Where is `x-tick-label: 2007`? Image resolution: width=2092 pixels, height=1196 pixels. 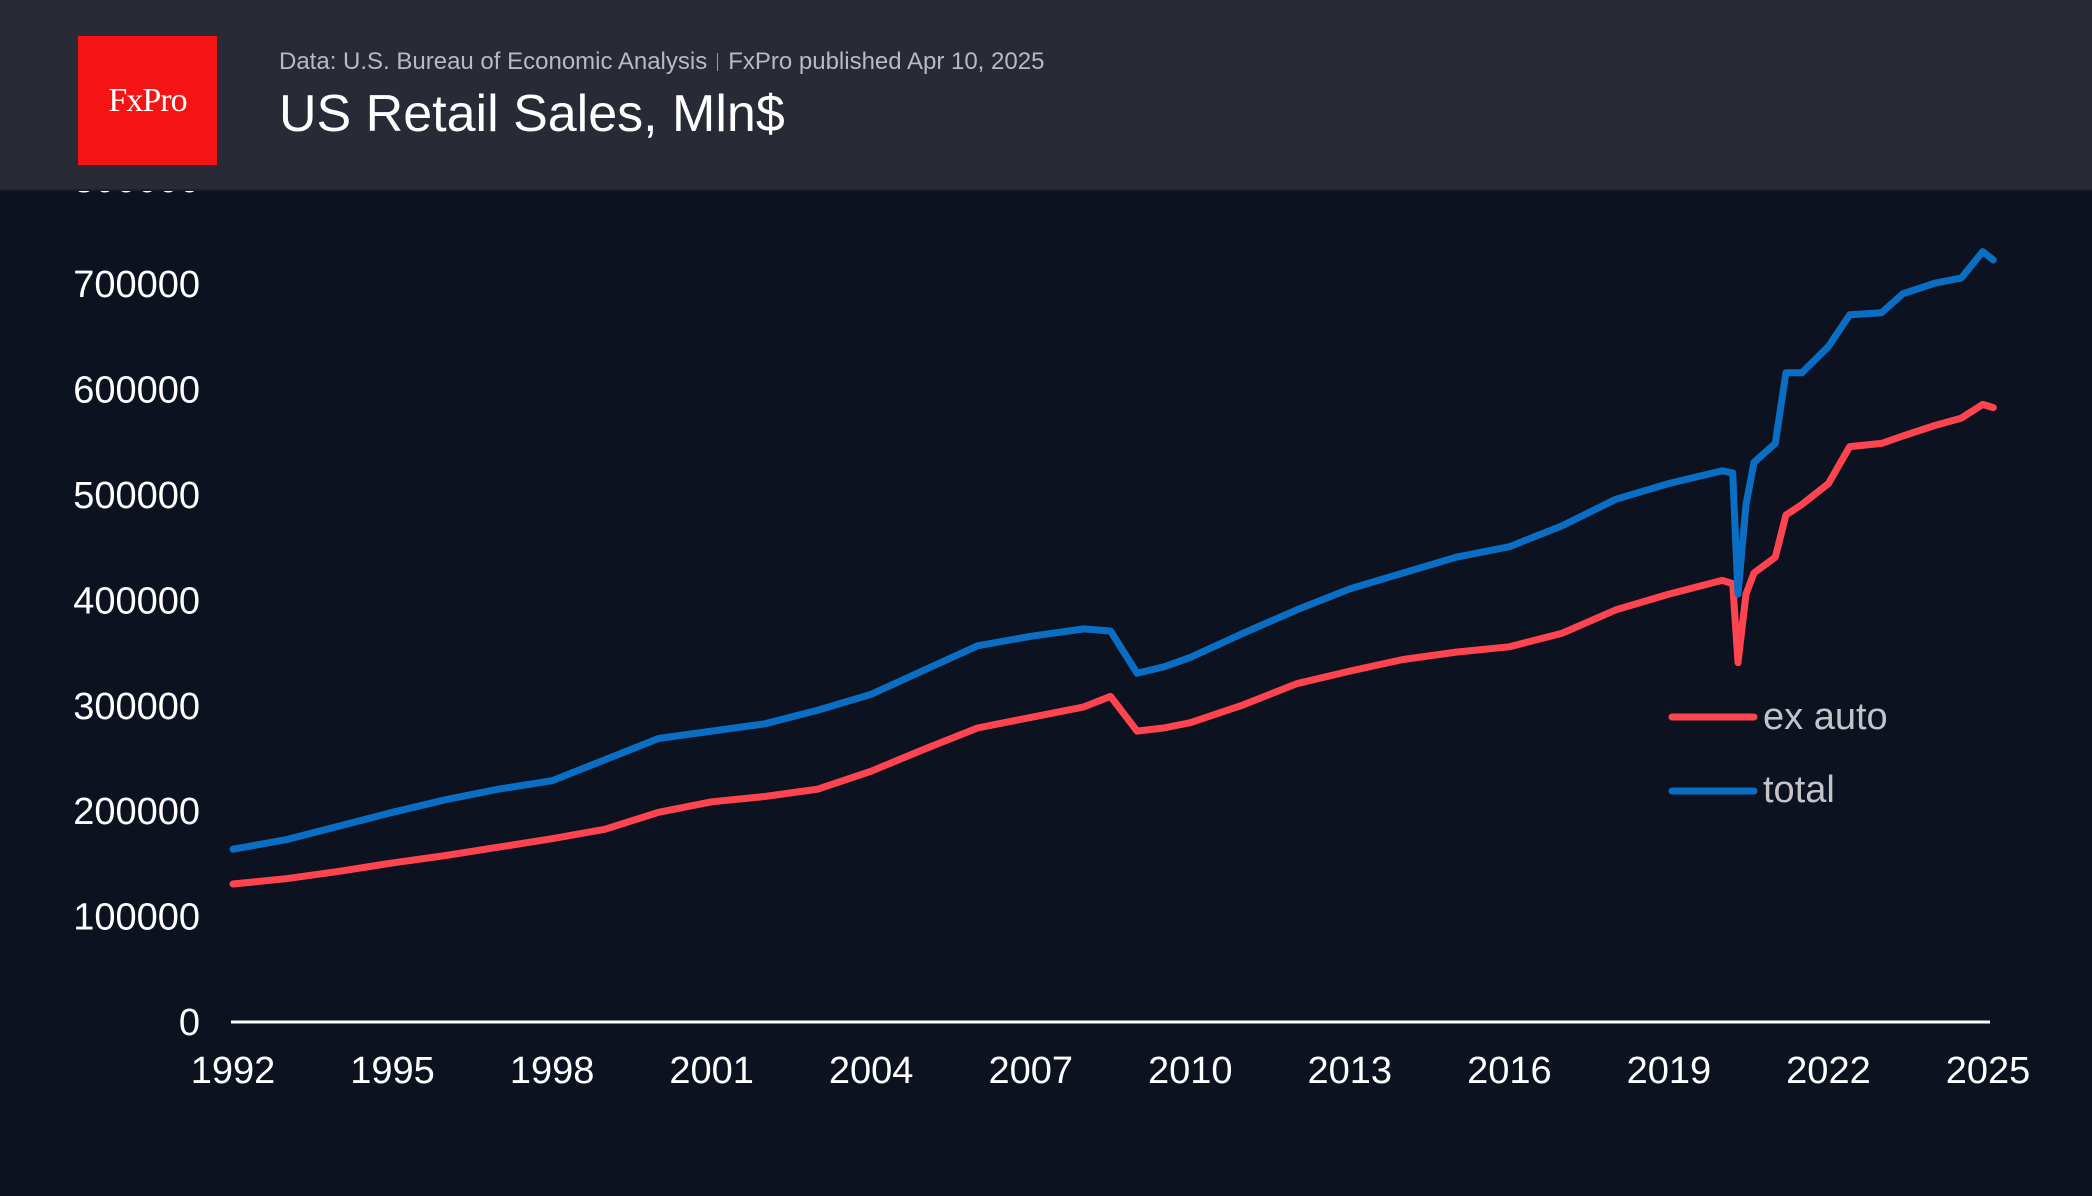
x-tick-label: 2007 is located at coordinates (1030, 1071).